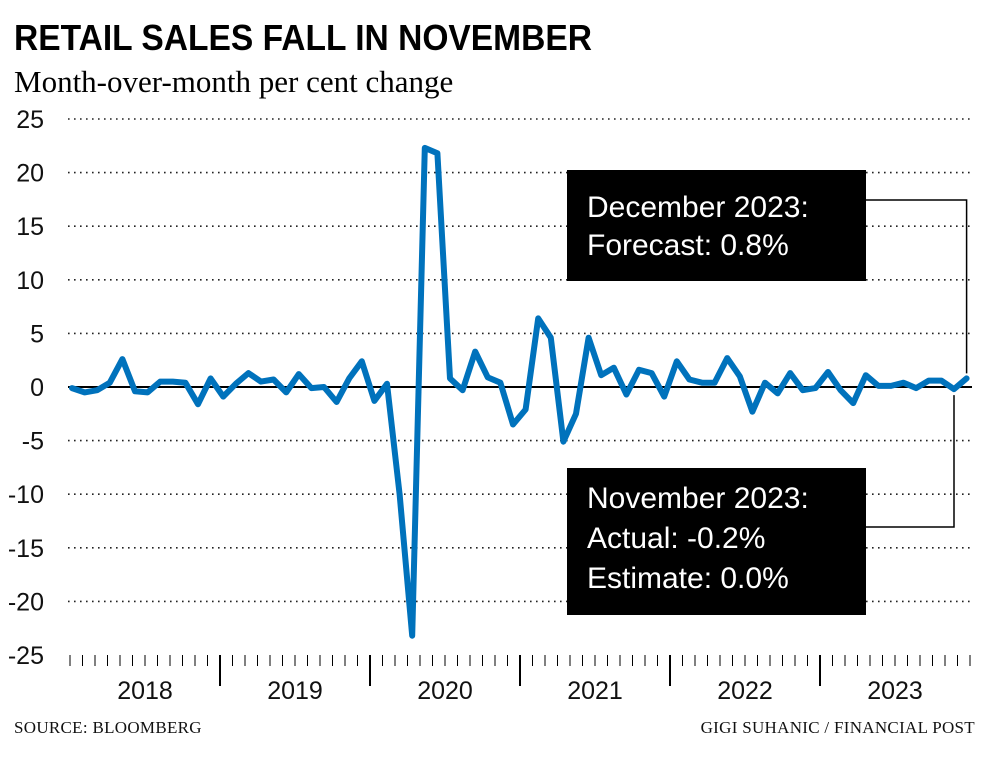 This screenshot has height=760, width=1000. Describe the element at coordinates (30, 227) in the screenshot. I see `y-tick-label: 15` at that location.